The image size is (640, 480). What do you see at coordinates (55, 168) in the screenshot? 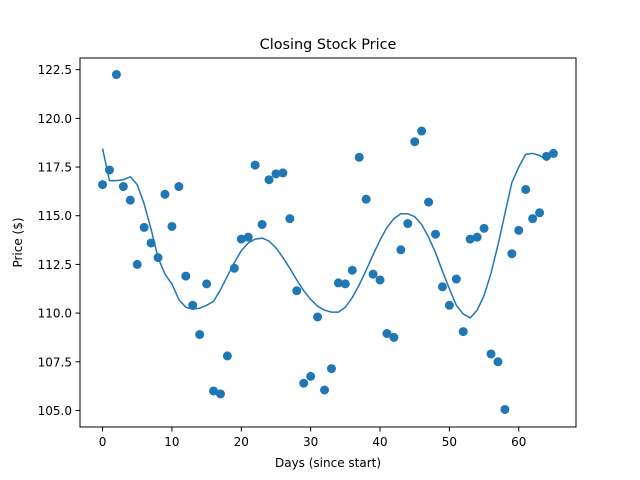
I see `y-tick-label: 117.5` at bounding box center [55, 168].